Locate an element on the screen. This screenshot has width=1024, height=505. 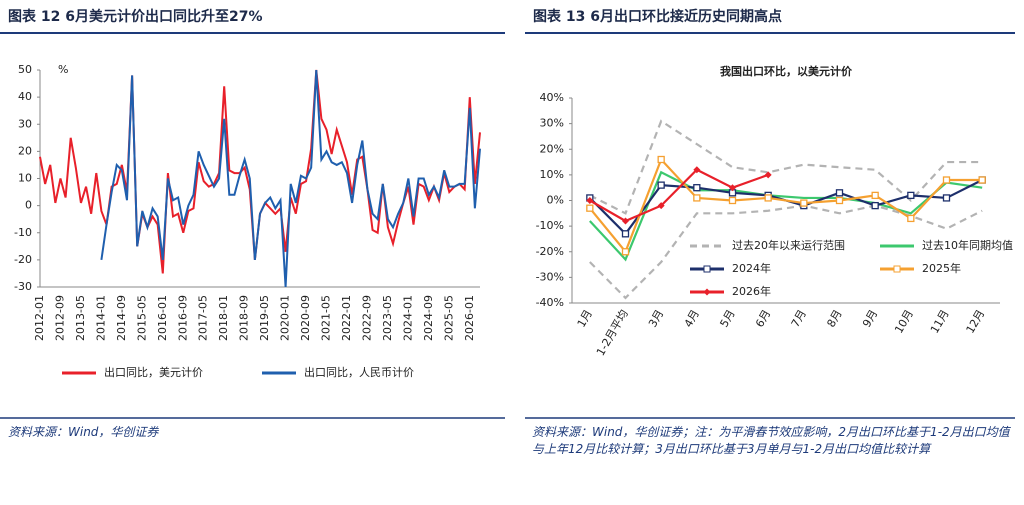
x-tick-label: 2012-09 is located at coordinates (59, 318).